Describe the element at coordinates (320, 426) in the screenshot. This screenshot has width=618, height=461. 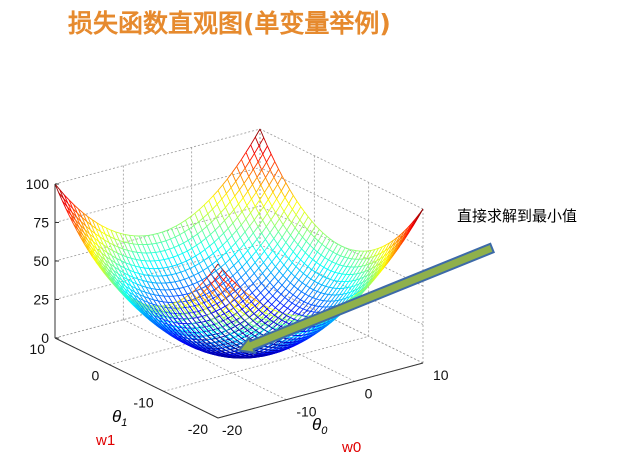
I see `theta0-axis-label: θ0` at that location.